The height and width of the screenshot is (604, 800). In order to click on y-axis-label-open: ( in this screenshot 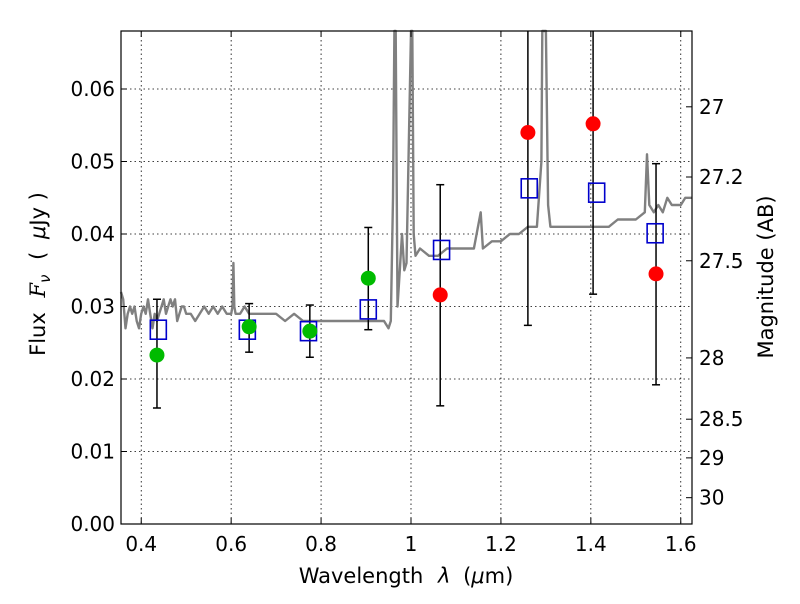, I will do `click(38, 256)`.